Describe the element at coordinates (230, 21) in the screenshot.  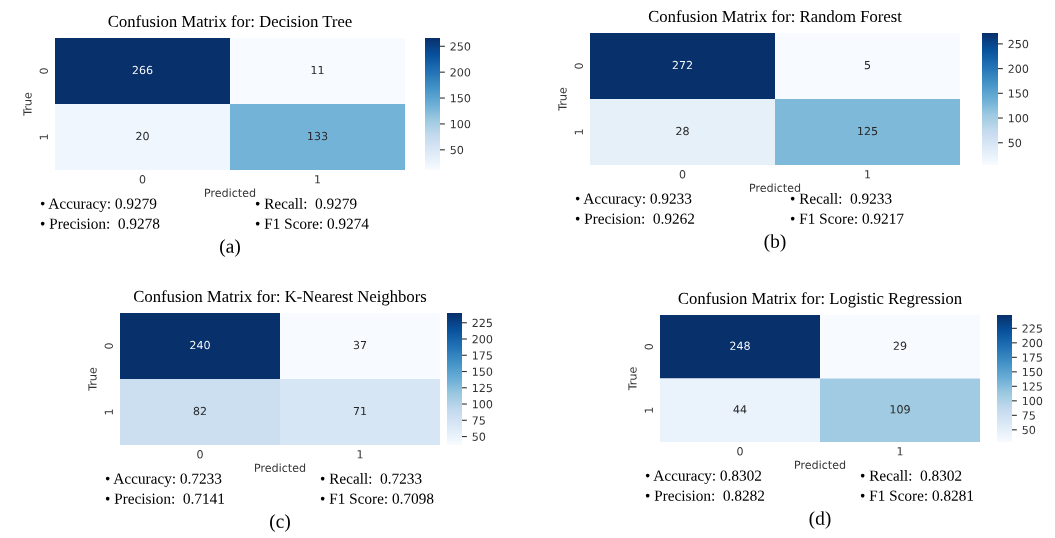
I see `chart-title: Confusion Matrix for: Decision Tree` at that location.